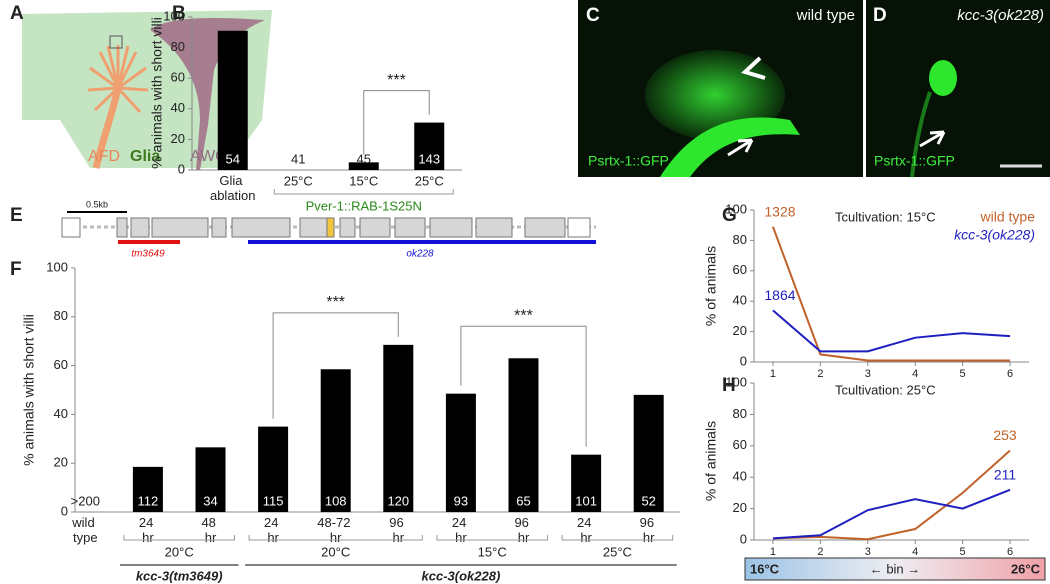 The height and width of the screenshot is (584, 1050). I want to click on panel-a: A AFD Glia AWC, so click(141, 86).